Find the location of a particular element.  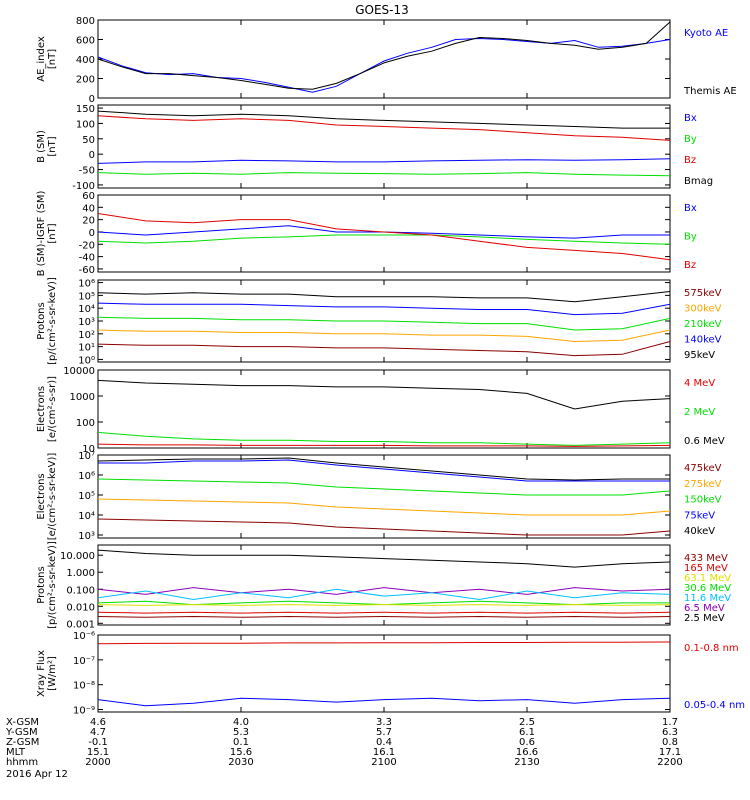

y-axis-label: Electrons[e/(cm²-s-sr-keV)] is located at coordinates (47, 497).